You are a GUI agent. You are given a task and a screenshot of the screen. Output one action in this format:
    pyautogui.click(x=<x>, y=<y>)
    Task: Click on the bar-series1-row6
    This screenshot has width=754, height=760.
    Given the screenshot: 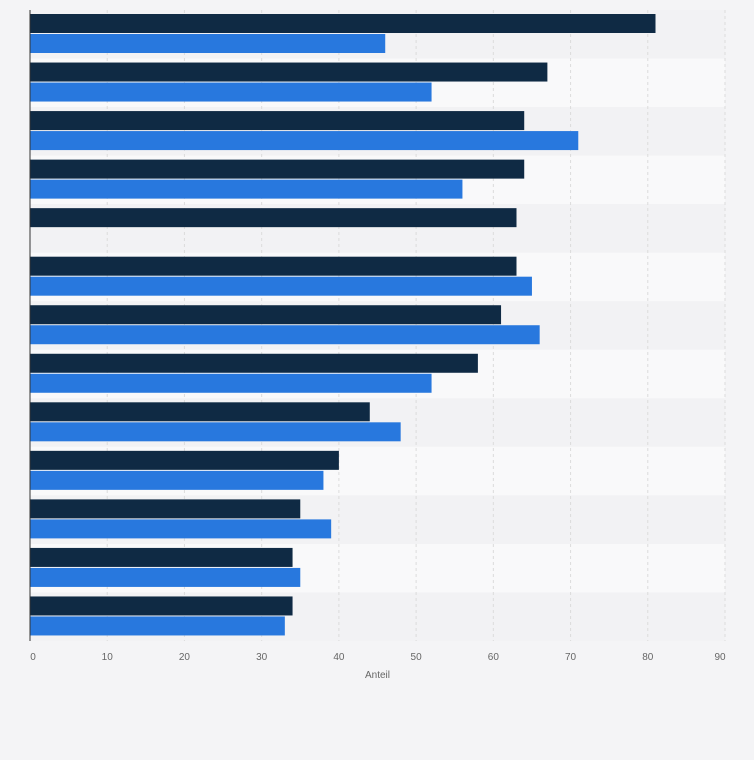 What is the action you would take?
    pyautogui.click(x=273, y=266)
    